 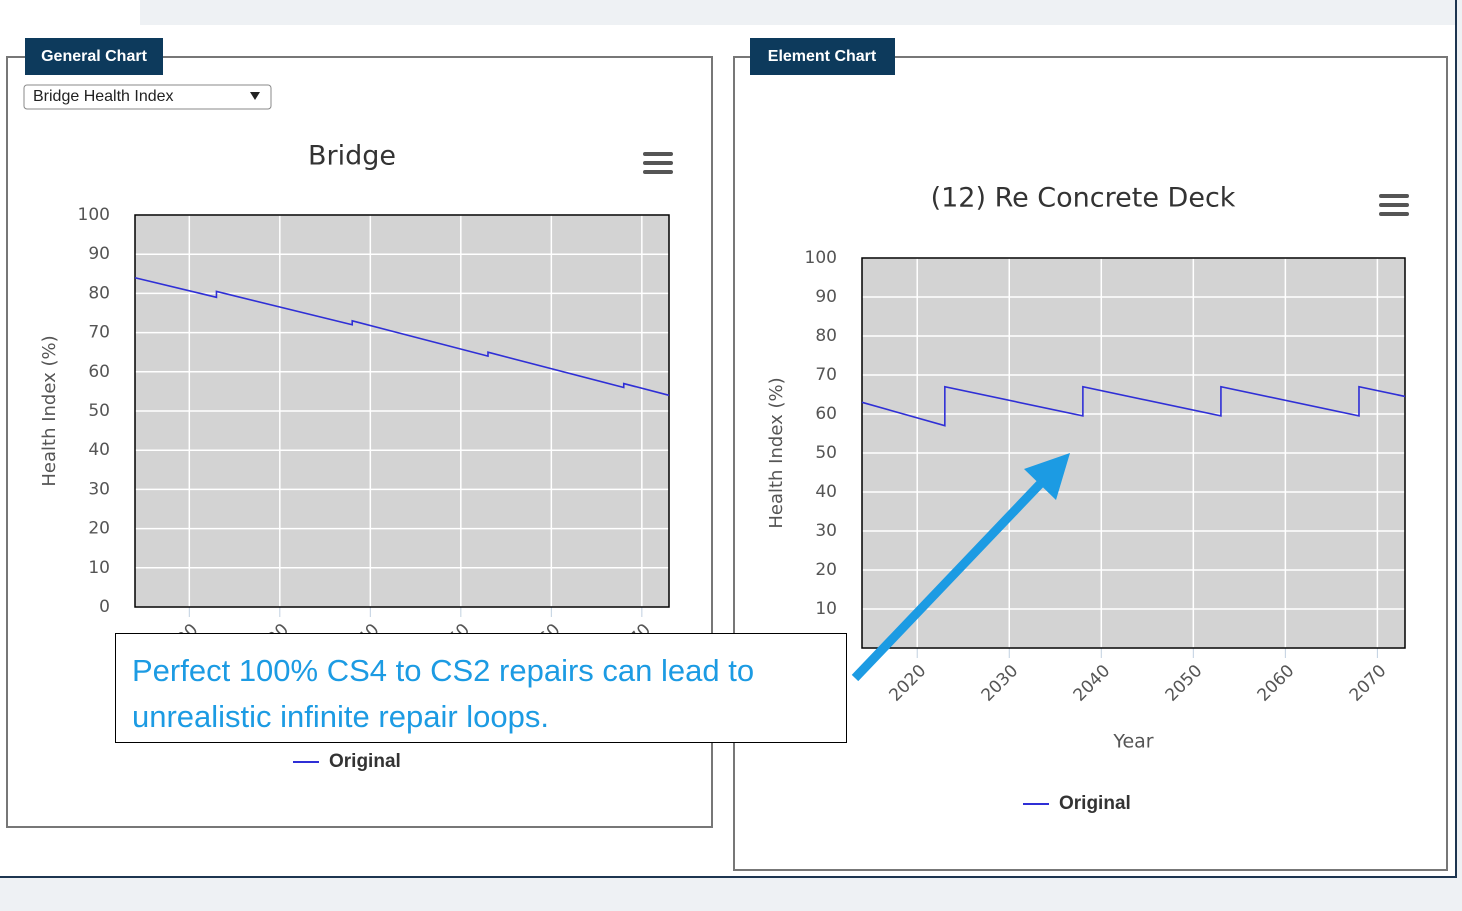 I want to click on x-axis-label: Year, so click(x=1132, y=742).